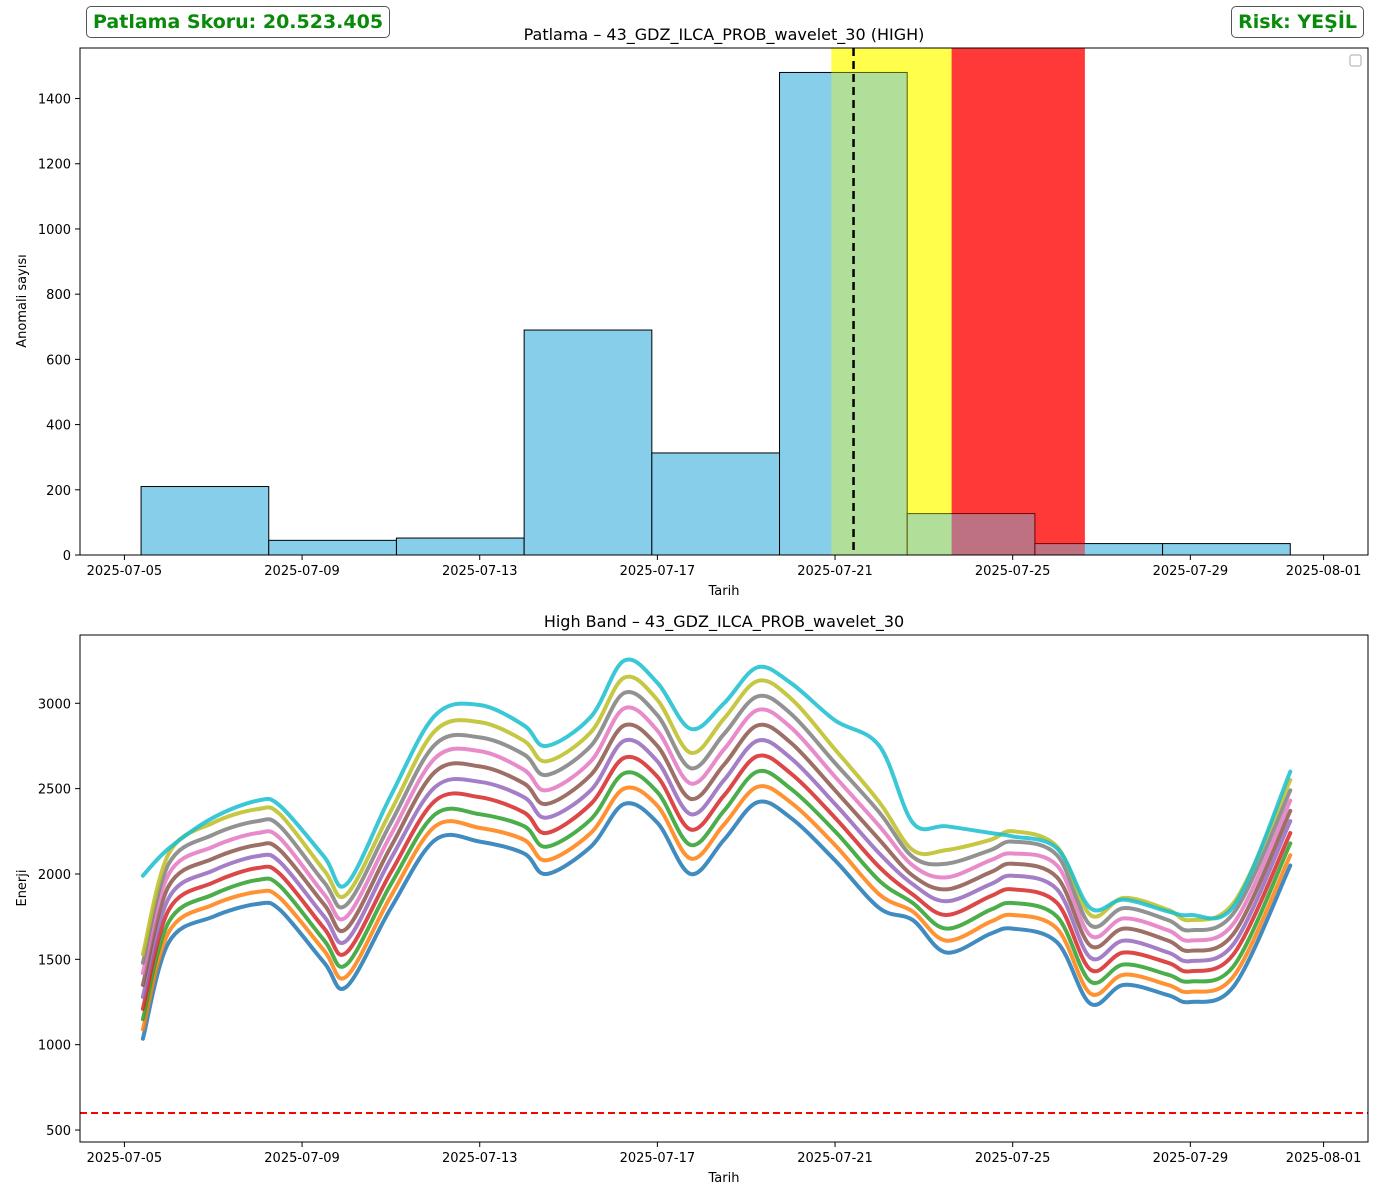 The height and width of the screenshot is (1200, 1400). Describe the element at coordinates (58, 295) in the screenshot. I see `top-y-tick-label: 800` at that location.